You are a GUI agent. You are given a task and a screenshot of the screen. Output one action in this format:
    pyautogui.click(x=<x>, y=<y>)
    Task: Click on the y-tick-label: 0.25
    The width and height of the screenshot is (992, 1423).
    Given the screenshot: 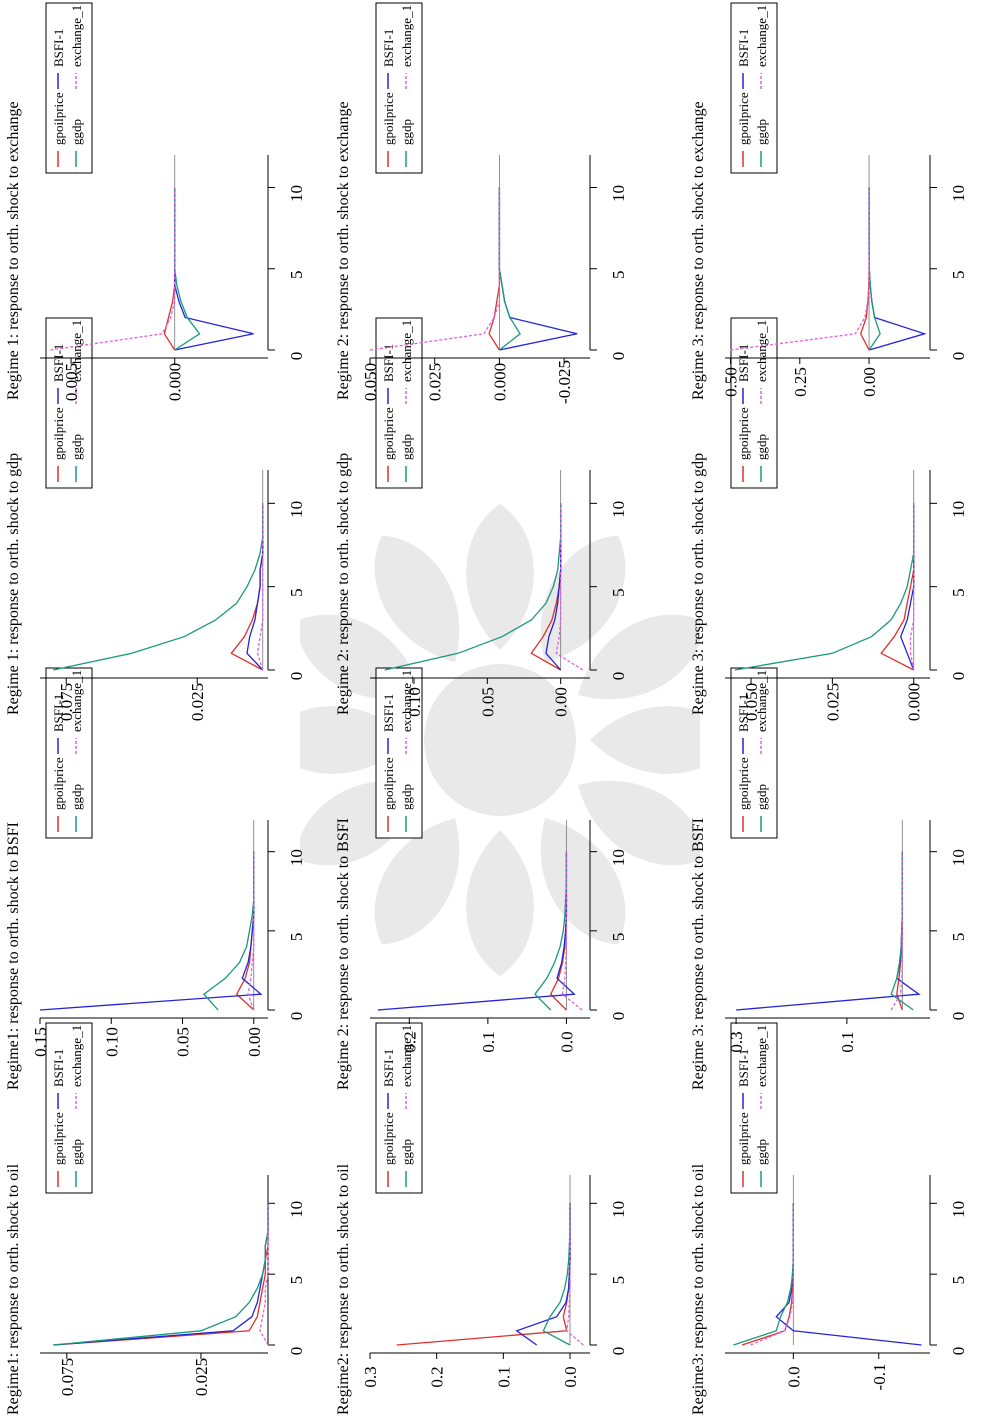 What is the action you would take?
    pyautogui.click(x=800, y=382)
    